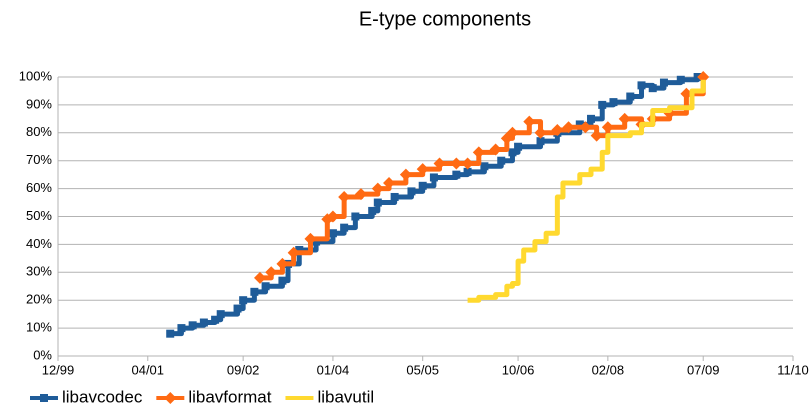 This screenshot has width=811, height=417. What do you see at coordinates (703, 369) in the screenshot?
I see `x-tick-label: 07/09` at bounding box center [703, 369].